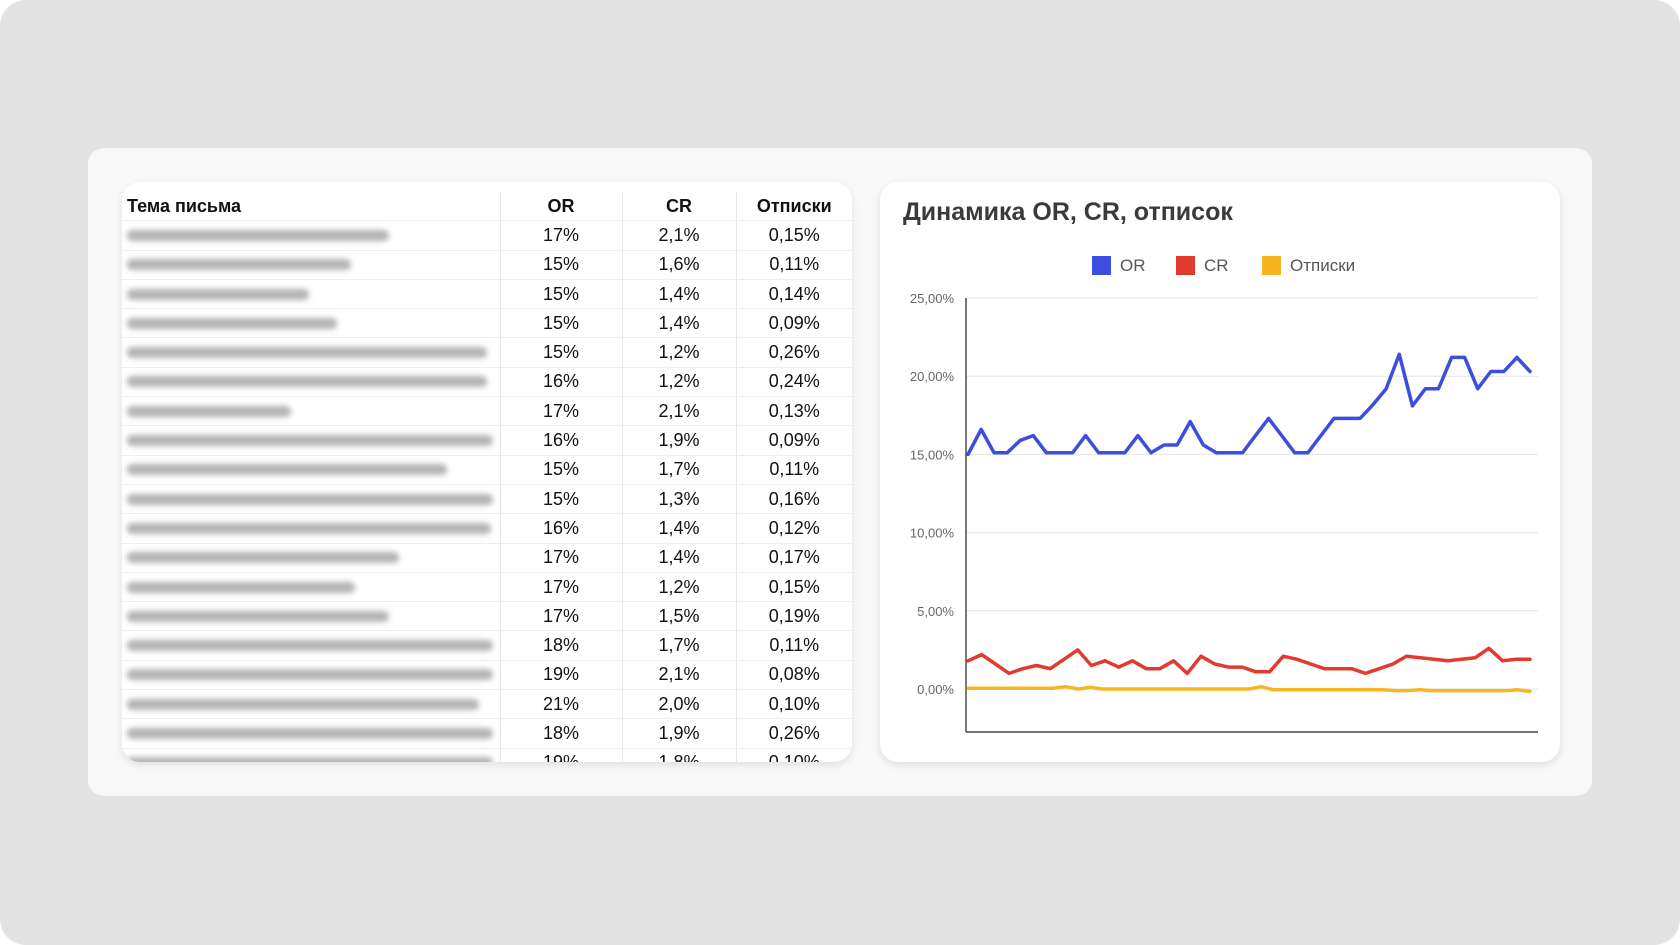  Describe the element at coordinates (1216, 265) in the screenshot. I see `legend-label: CR` at that location.